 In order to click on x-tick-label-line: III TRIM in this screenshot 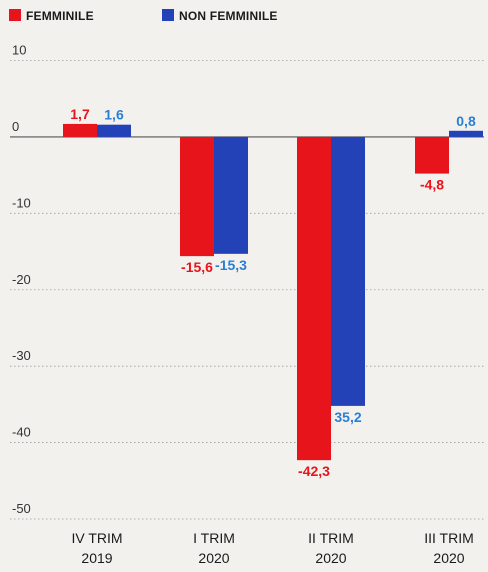, I will do `click(449, 538)`.